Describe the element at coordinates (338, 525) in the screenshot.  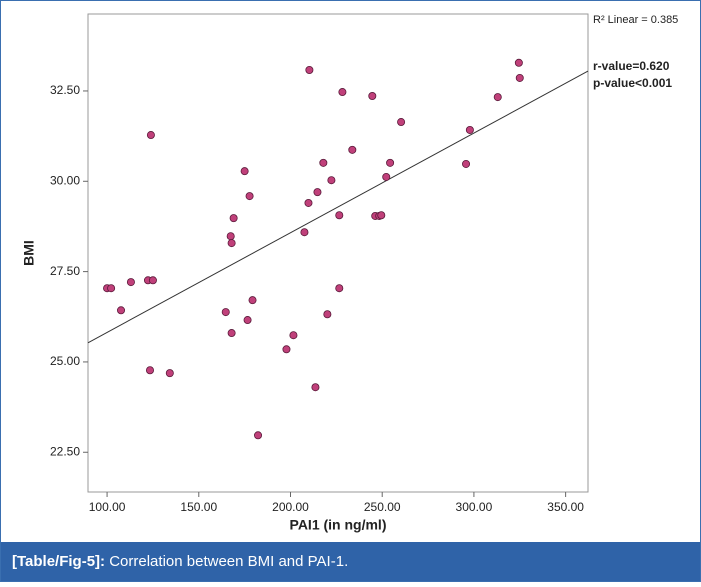
I see `x-axis-label: PAI1 (in ng/ml)` at that location.